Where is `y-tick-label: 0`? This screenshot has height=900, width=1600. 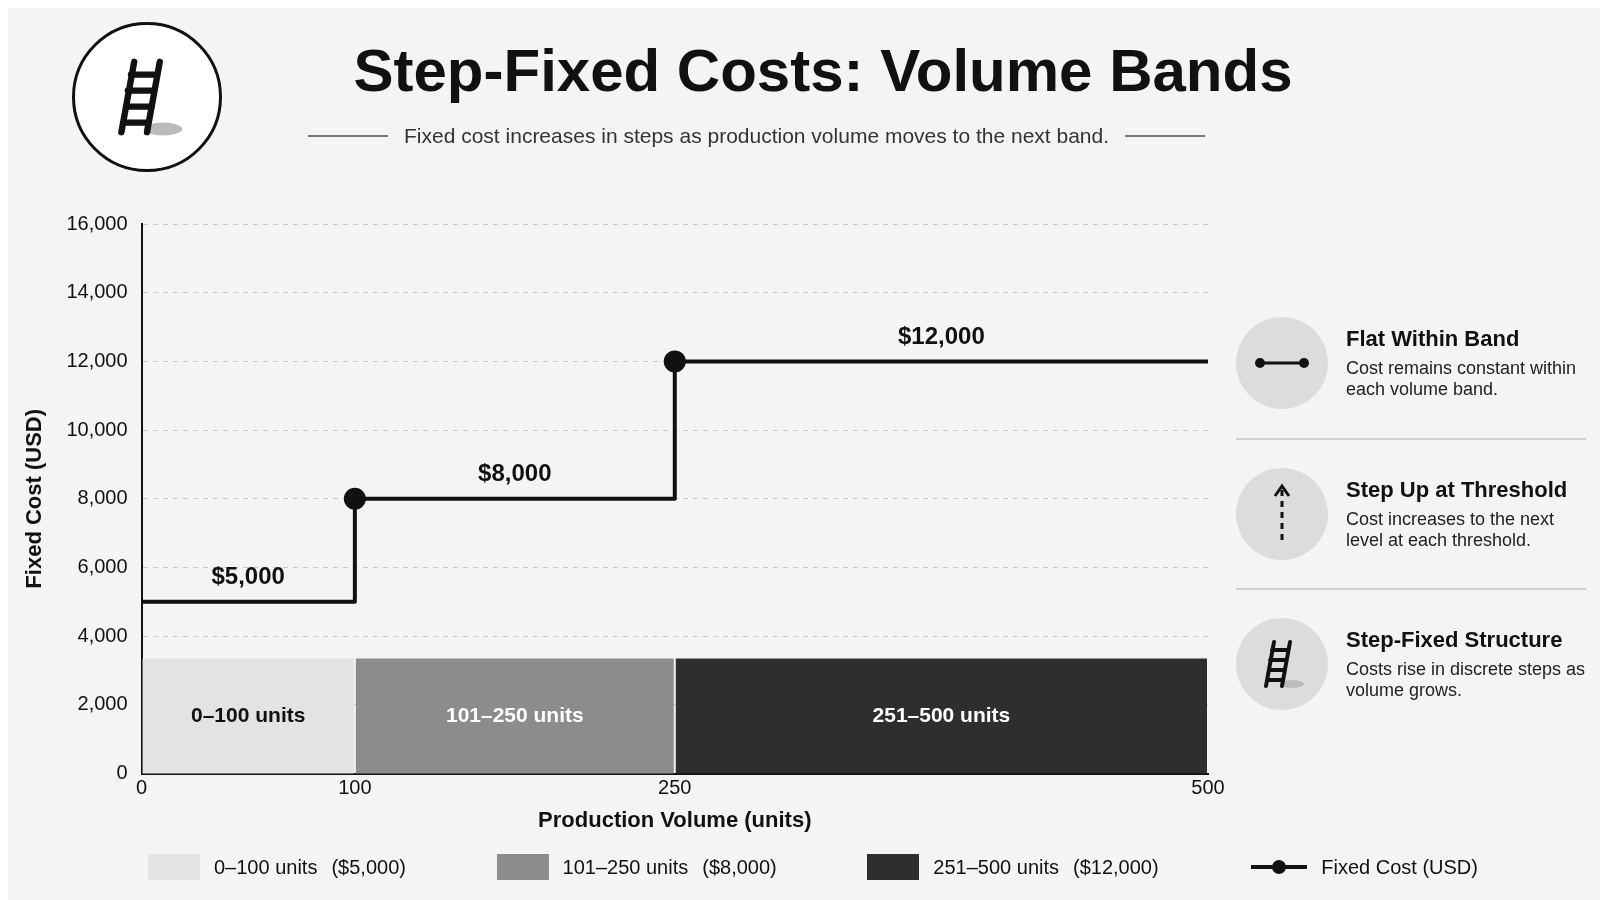
y-tick-label: 0 is located at coordinates (122, 772).